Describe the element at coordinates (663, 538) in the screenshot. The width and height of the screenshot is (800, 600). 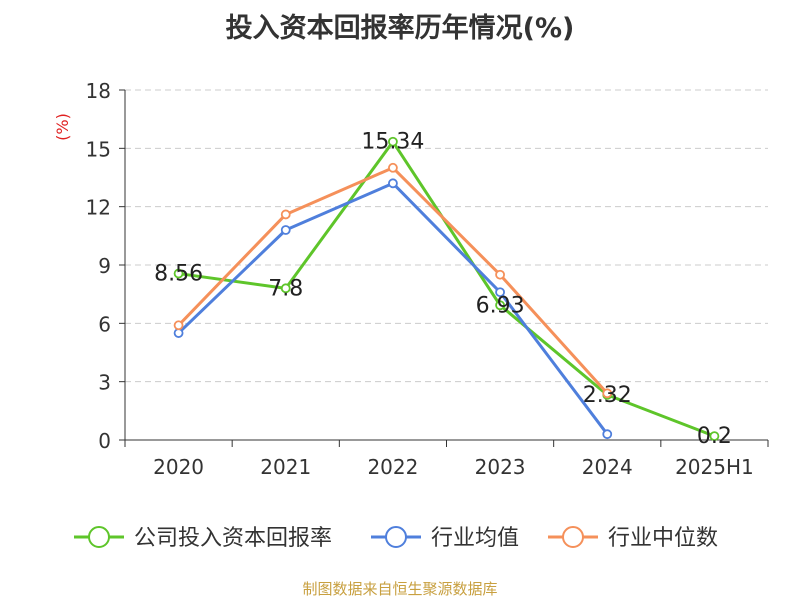
I see `legend-label: 行业中位数` at that location.